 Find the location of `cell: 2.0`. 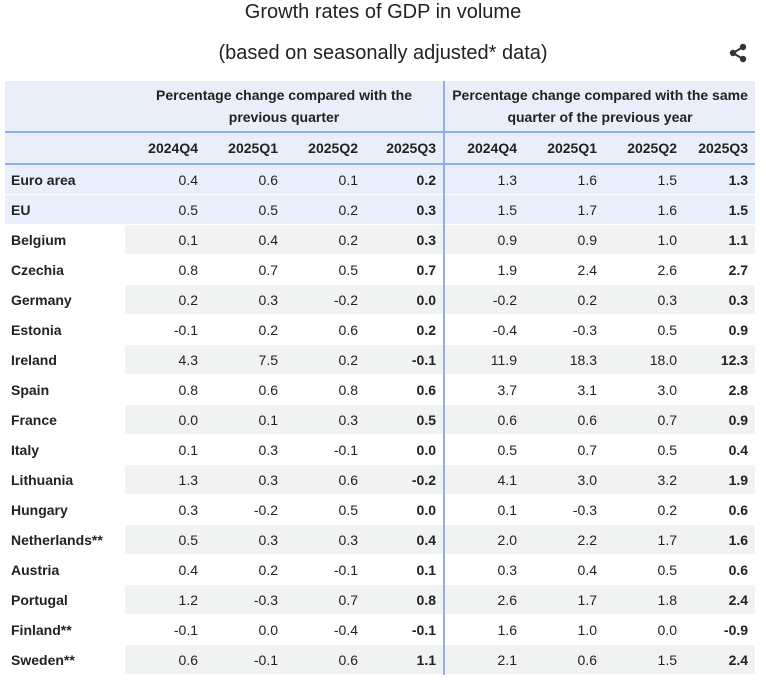

cell: 2.0 is located at coordinates (484, 539).